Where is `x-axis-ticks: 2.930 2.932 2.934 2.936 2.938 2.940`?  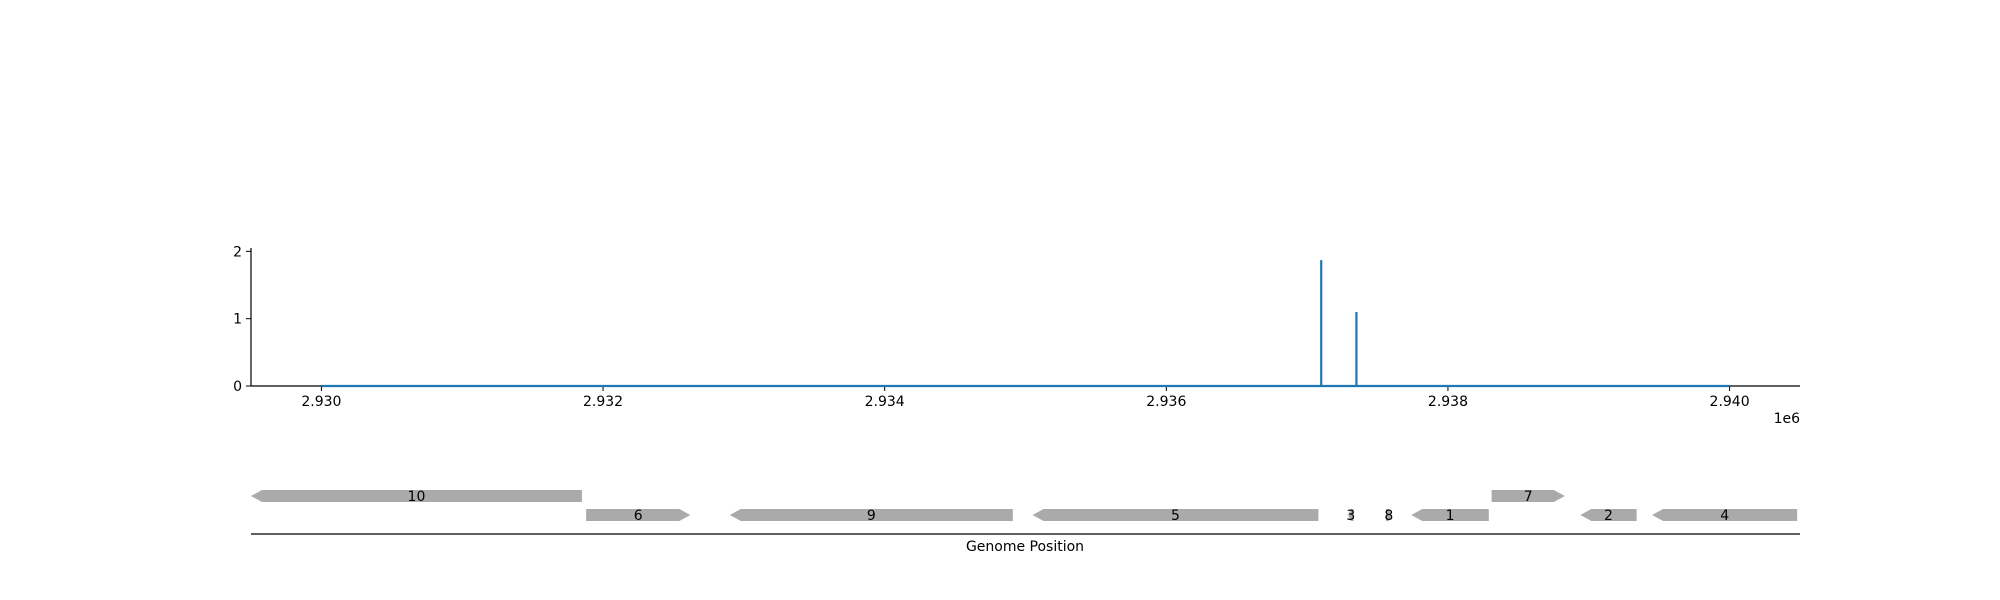
x-axis-ticks: 2.930 2.932 2.934 2.936 2.938 2.940 is located at coordinates (1025, 398).